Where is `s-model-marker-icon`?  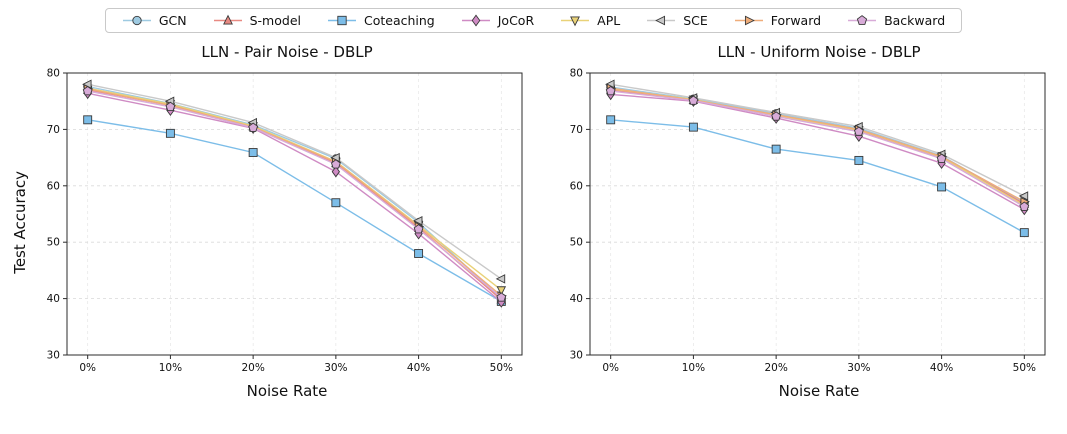 s-model-marker-icon is located at coordinates (227, 19).